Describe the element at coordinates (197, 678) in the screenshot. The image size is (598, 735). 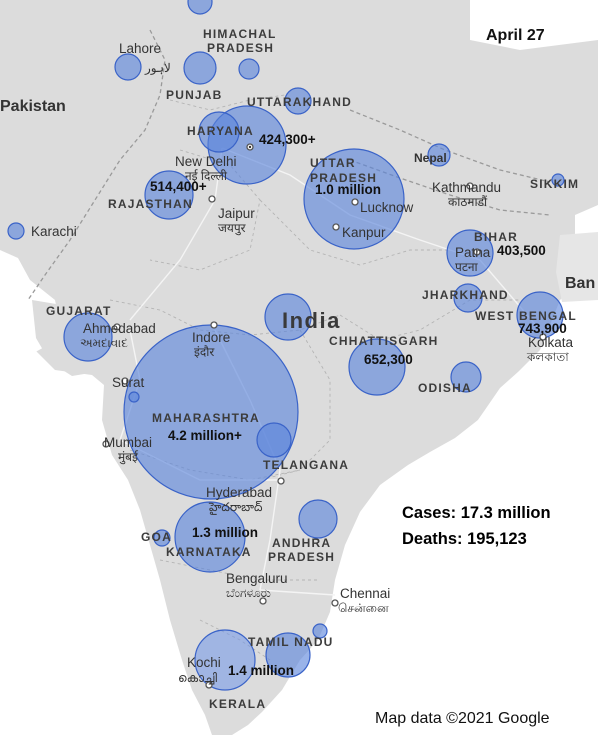
I see `label-kochi-ml: കൊച്ചി` at that location.